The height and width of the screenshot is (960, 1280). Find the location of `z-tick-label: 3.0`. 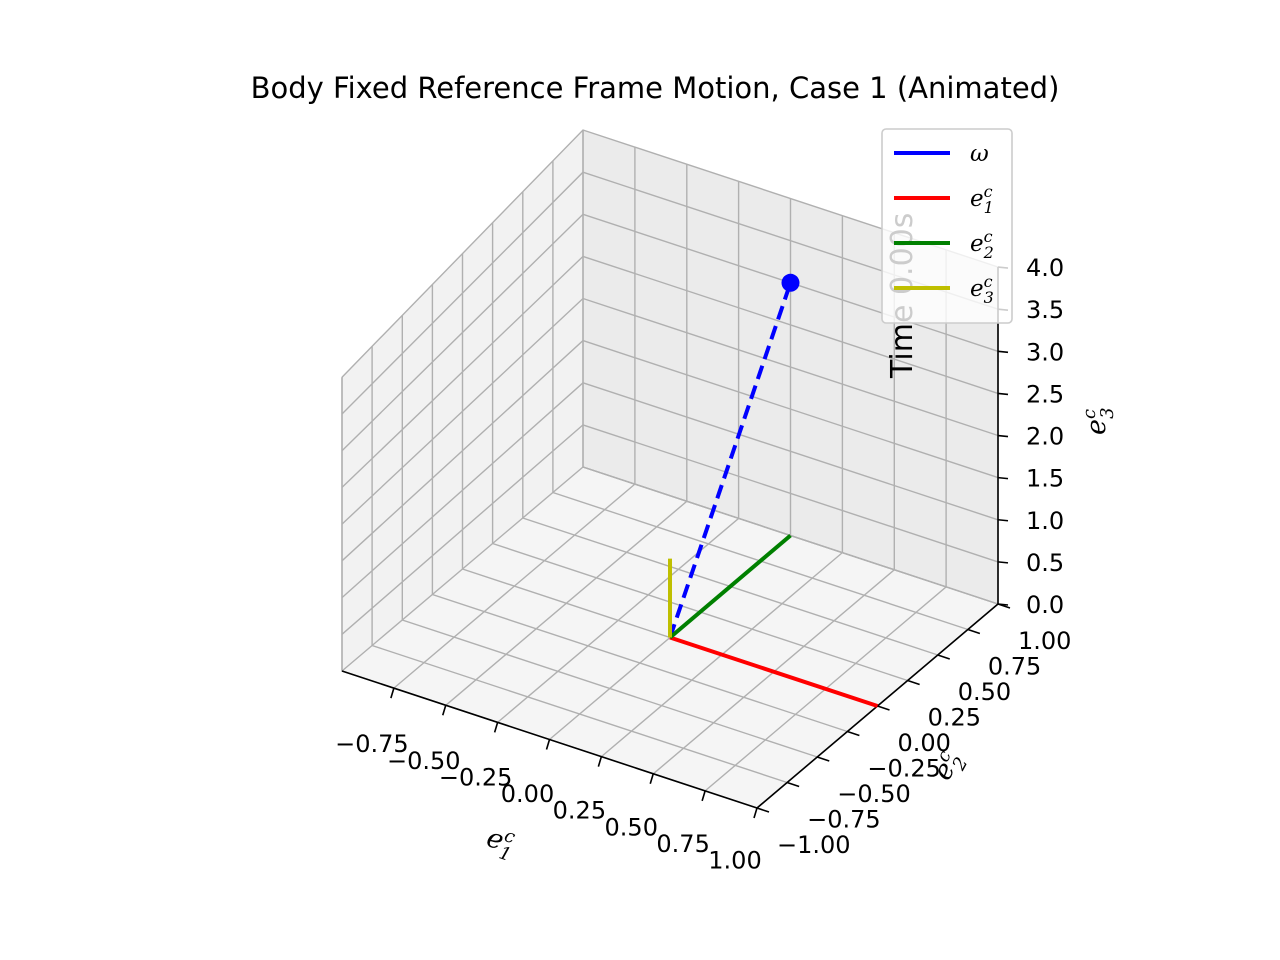

z-tick-label: 3.0 is located at coordinates (1045, 352).